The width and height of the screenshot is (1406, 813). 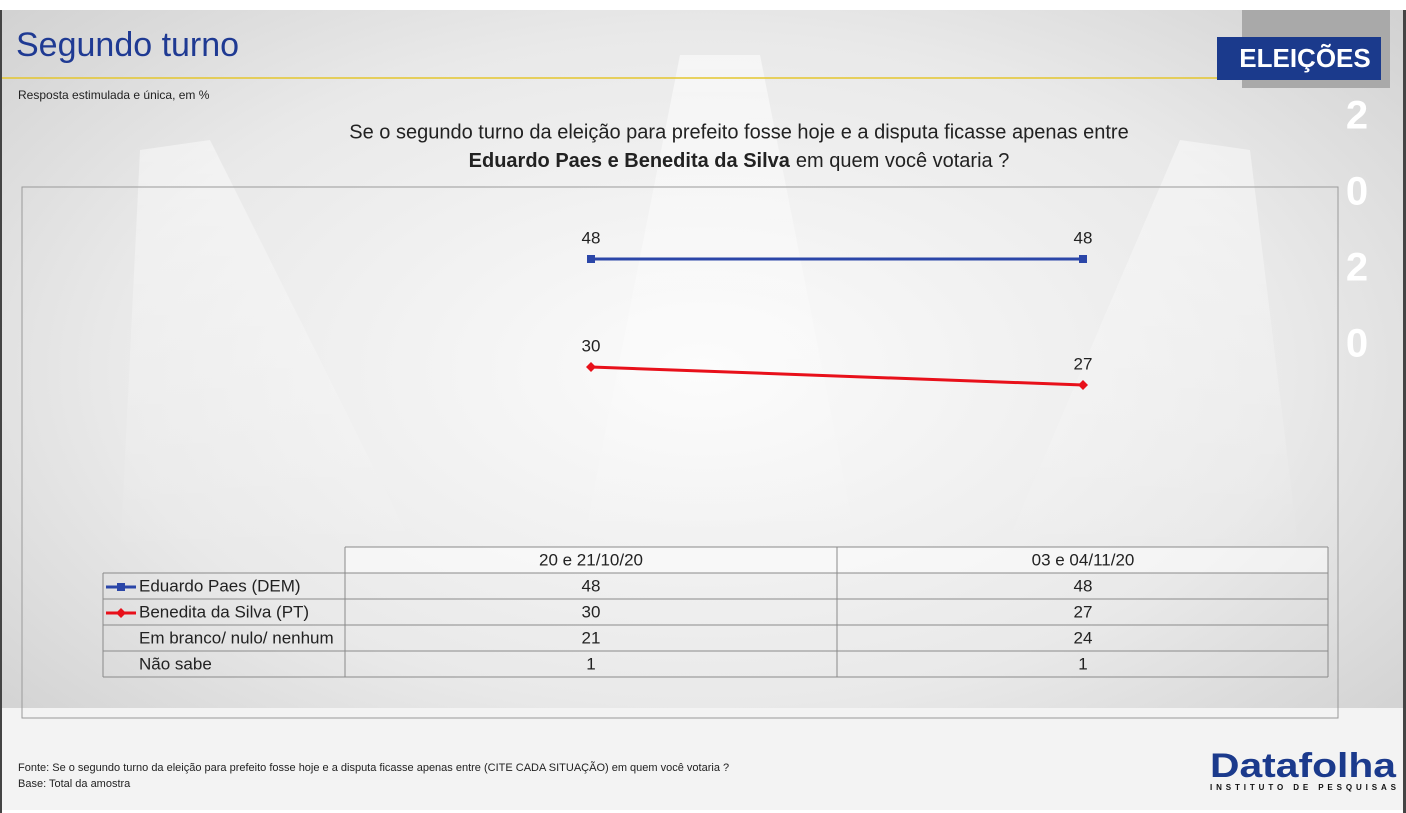 What do you see at coordinates (591, 559) in the screenshot?
I see `column-header: 20 e 21/10/20` at bounding box center [591, 559].